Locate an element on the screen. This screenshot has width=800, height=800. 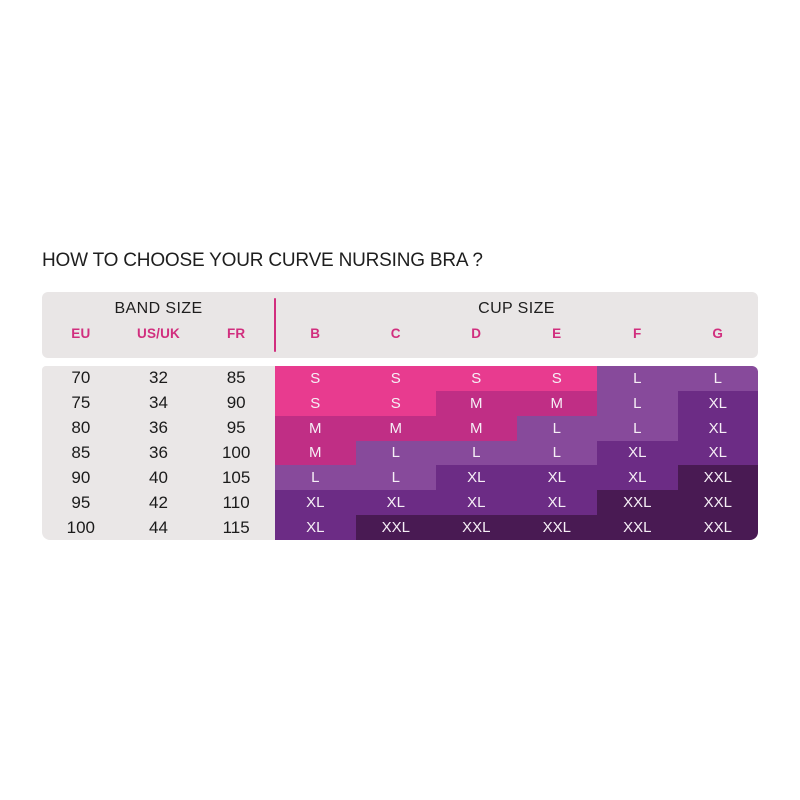
band-size-value: 42 is located at coordinates (158, 502).